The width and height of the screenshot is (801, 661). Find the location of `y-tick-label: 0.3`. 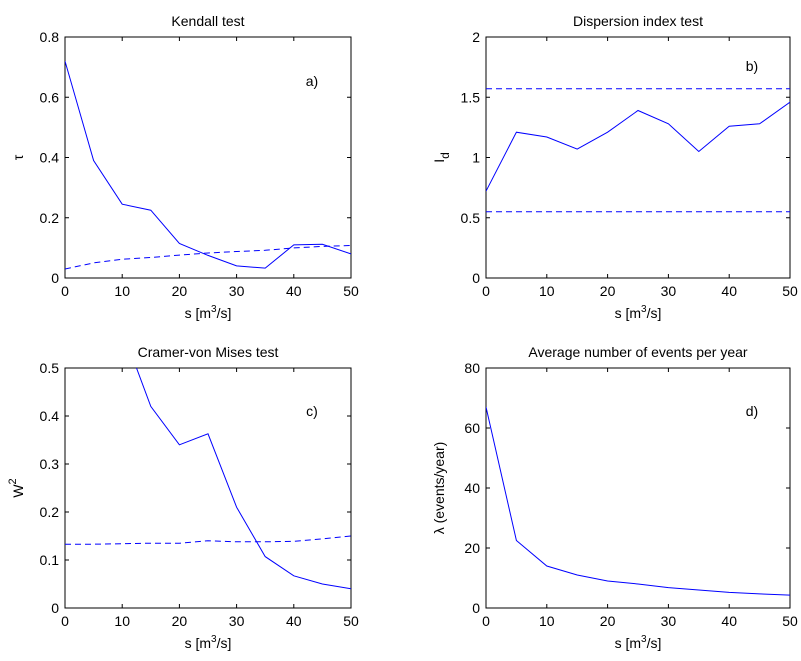

y-tick-label: 0.3 is located at coordinates (50, 464).